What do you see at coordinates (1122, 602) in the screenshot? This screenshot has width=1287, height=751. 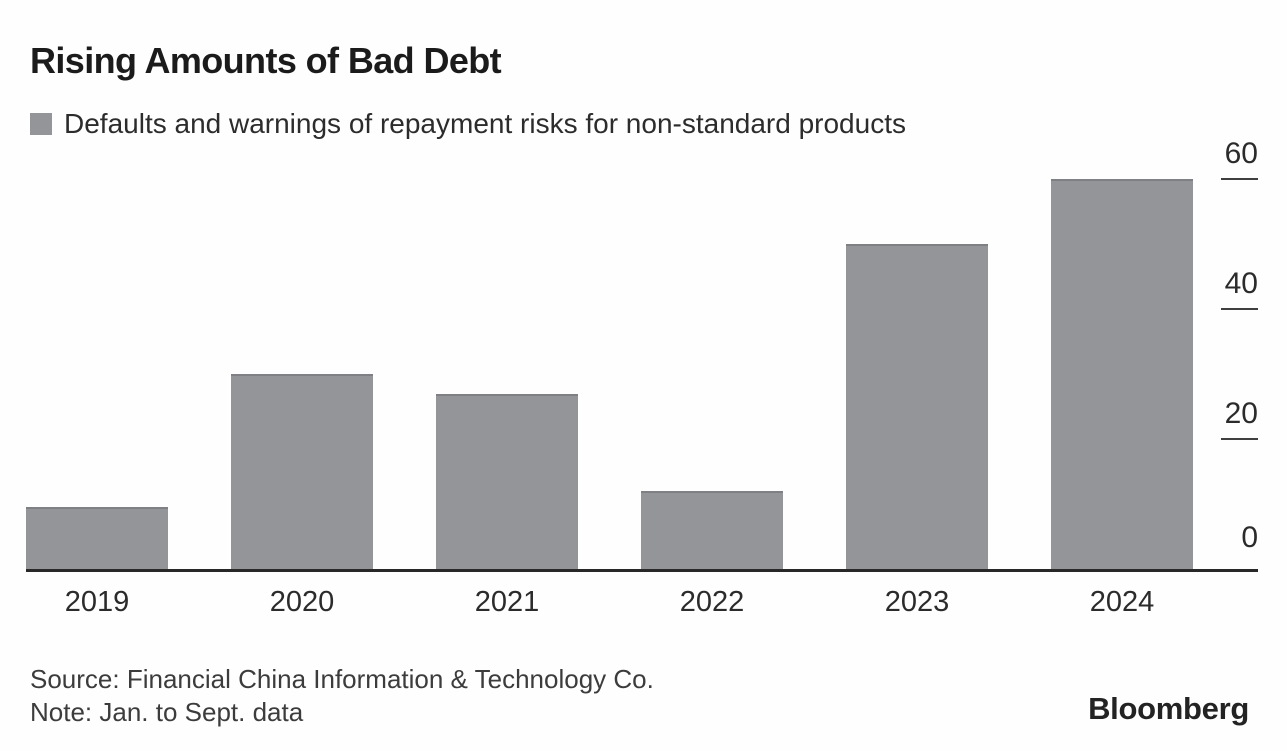 I see `x-tick-label-2024: 2024` at bounding box center [1122, 602].